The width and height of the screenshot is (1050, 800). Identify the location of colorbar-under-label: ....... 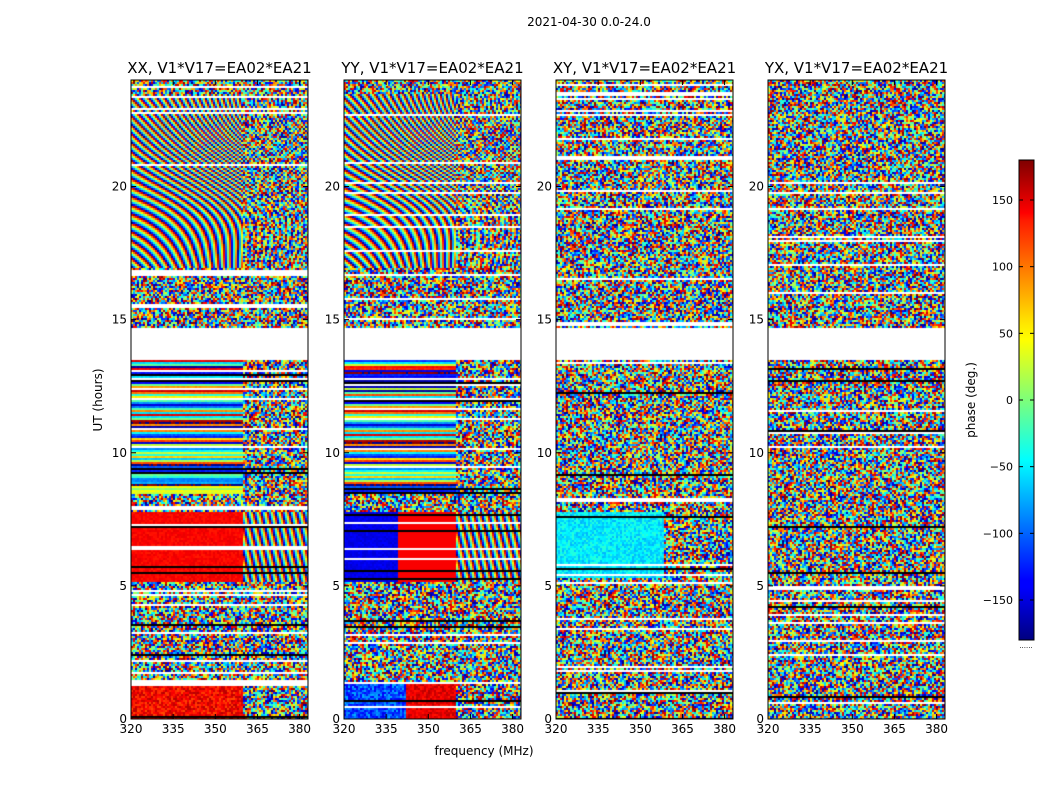
(1025, 646).